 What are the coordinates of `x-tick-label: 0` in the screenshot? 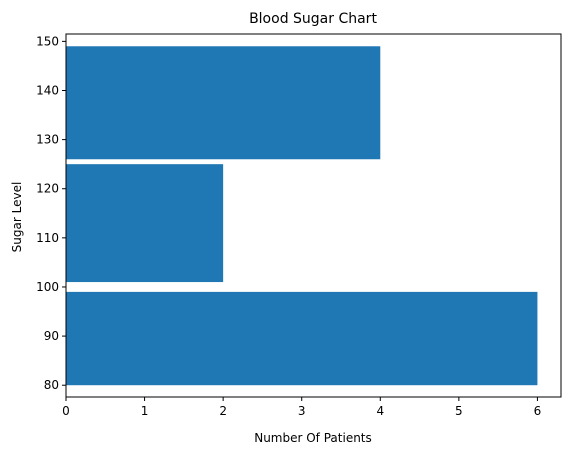 It's located at (66, 411).